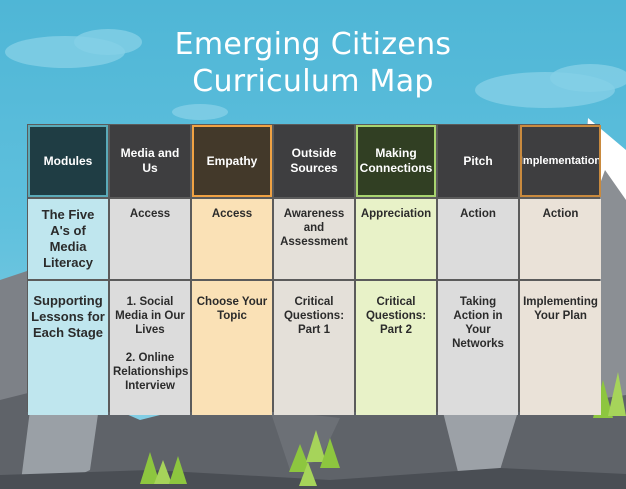 Image resolution: width=626 pixels, height=489 pixels. What do you see at coordinates (313, 44) in the screenshot?
I see `title-line-1: Emerging Citizens` at bounding box center [313, 44].